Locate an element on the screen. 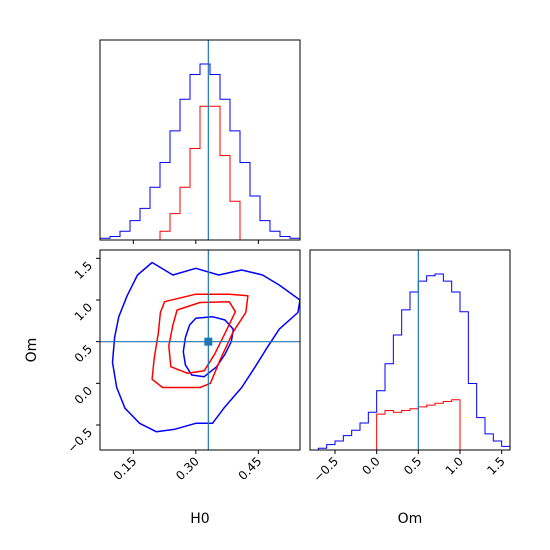  histogram-h0-red is located at coordinates (200, 172).